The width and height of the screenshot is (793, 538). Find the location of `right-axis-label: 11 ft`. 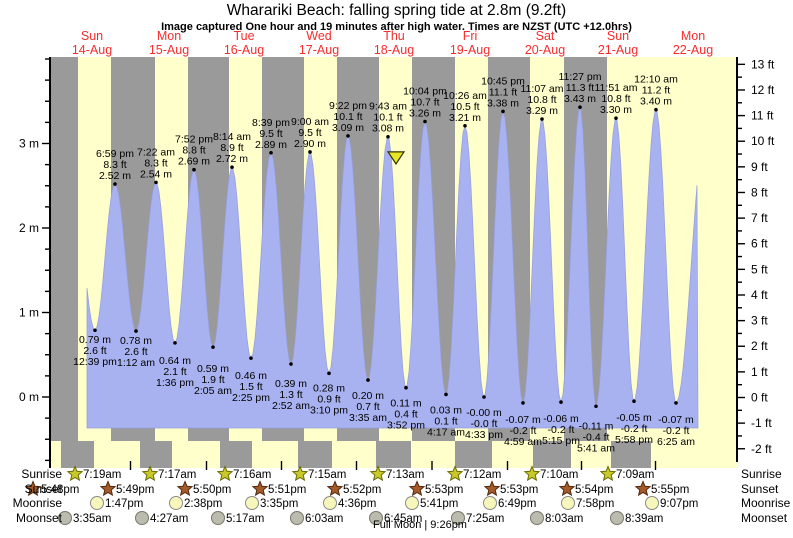

right-axis-label: 11 ft is located at coordinates (762, 116).